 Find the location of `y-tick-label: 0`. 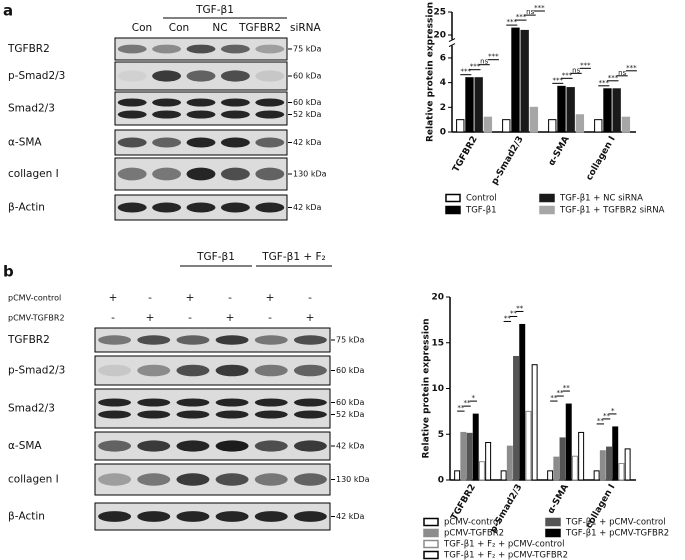

y-tick-label: 0 is located at coordinates (443, 133).